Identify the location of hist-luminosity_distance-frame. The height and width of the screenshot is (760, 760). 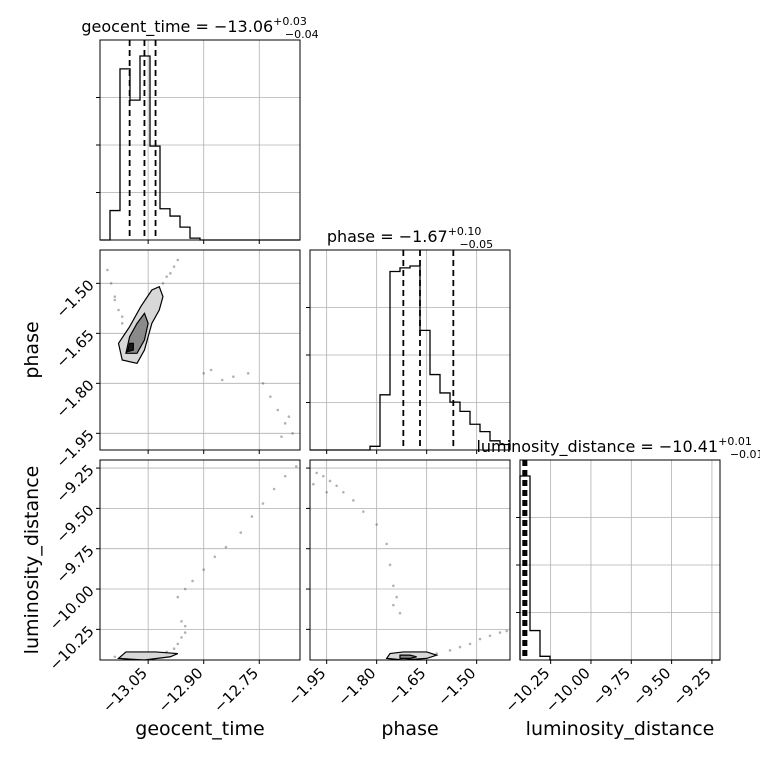
(620, 560).